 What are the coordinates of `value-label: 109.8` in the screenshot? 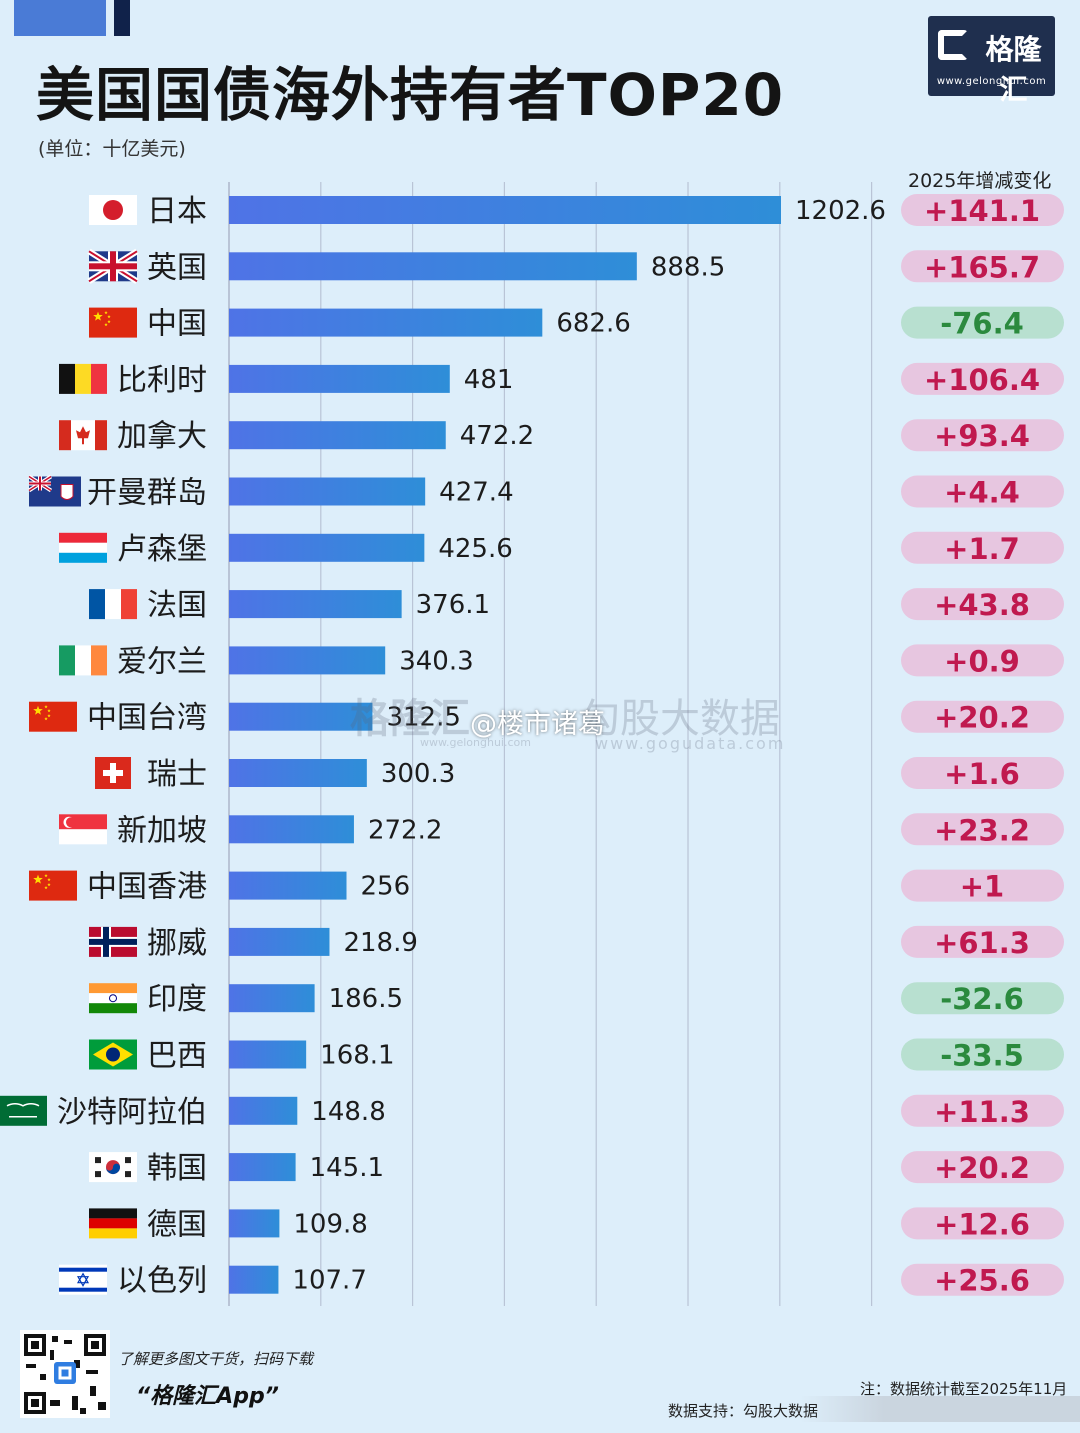 It's located at (330, 1224).